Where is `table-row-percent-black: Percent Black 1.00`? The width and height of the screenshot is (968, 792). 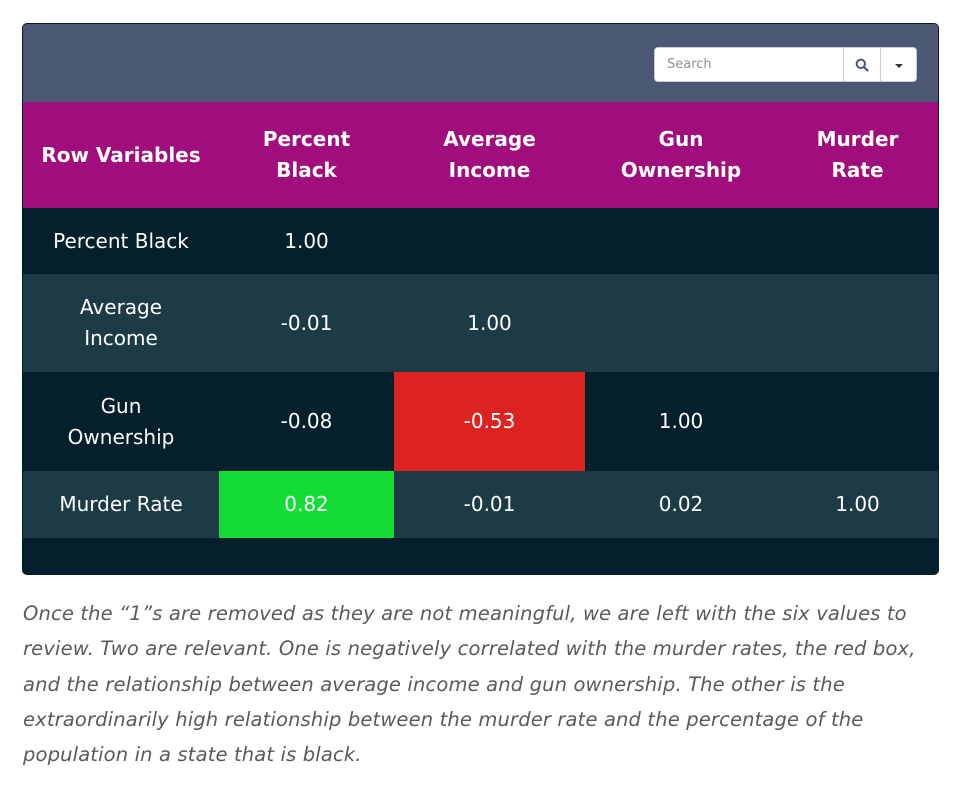
table-row-percent-black: Percent Black 1.00 is located at coordinates (480, 241).